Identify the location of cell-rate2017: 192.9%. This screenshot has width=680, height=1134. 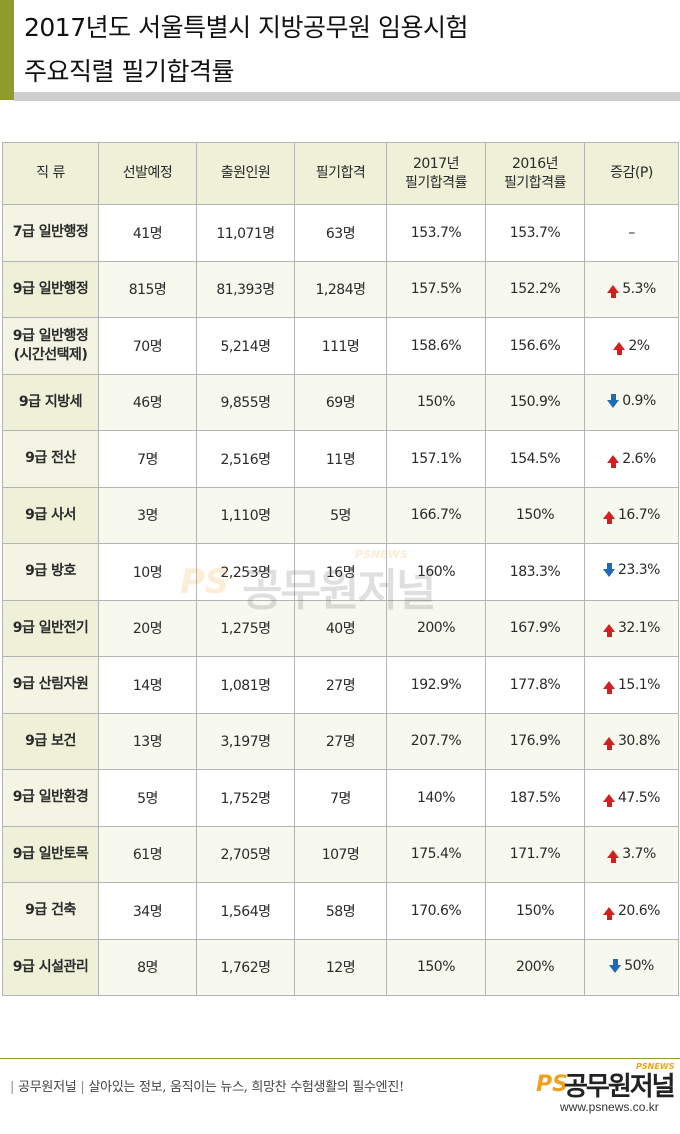
(436, 685).